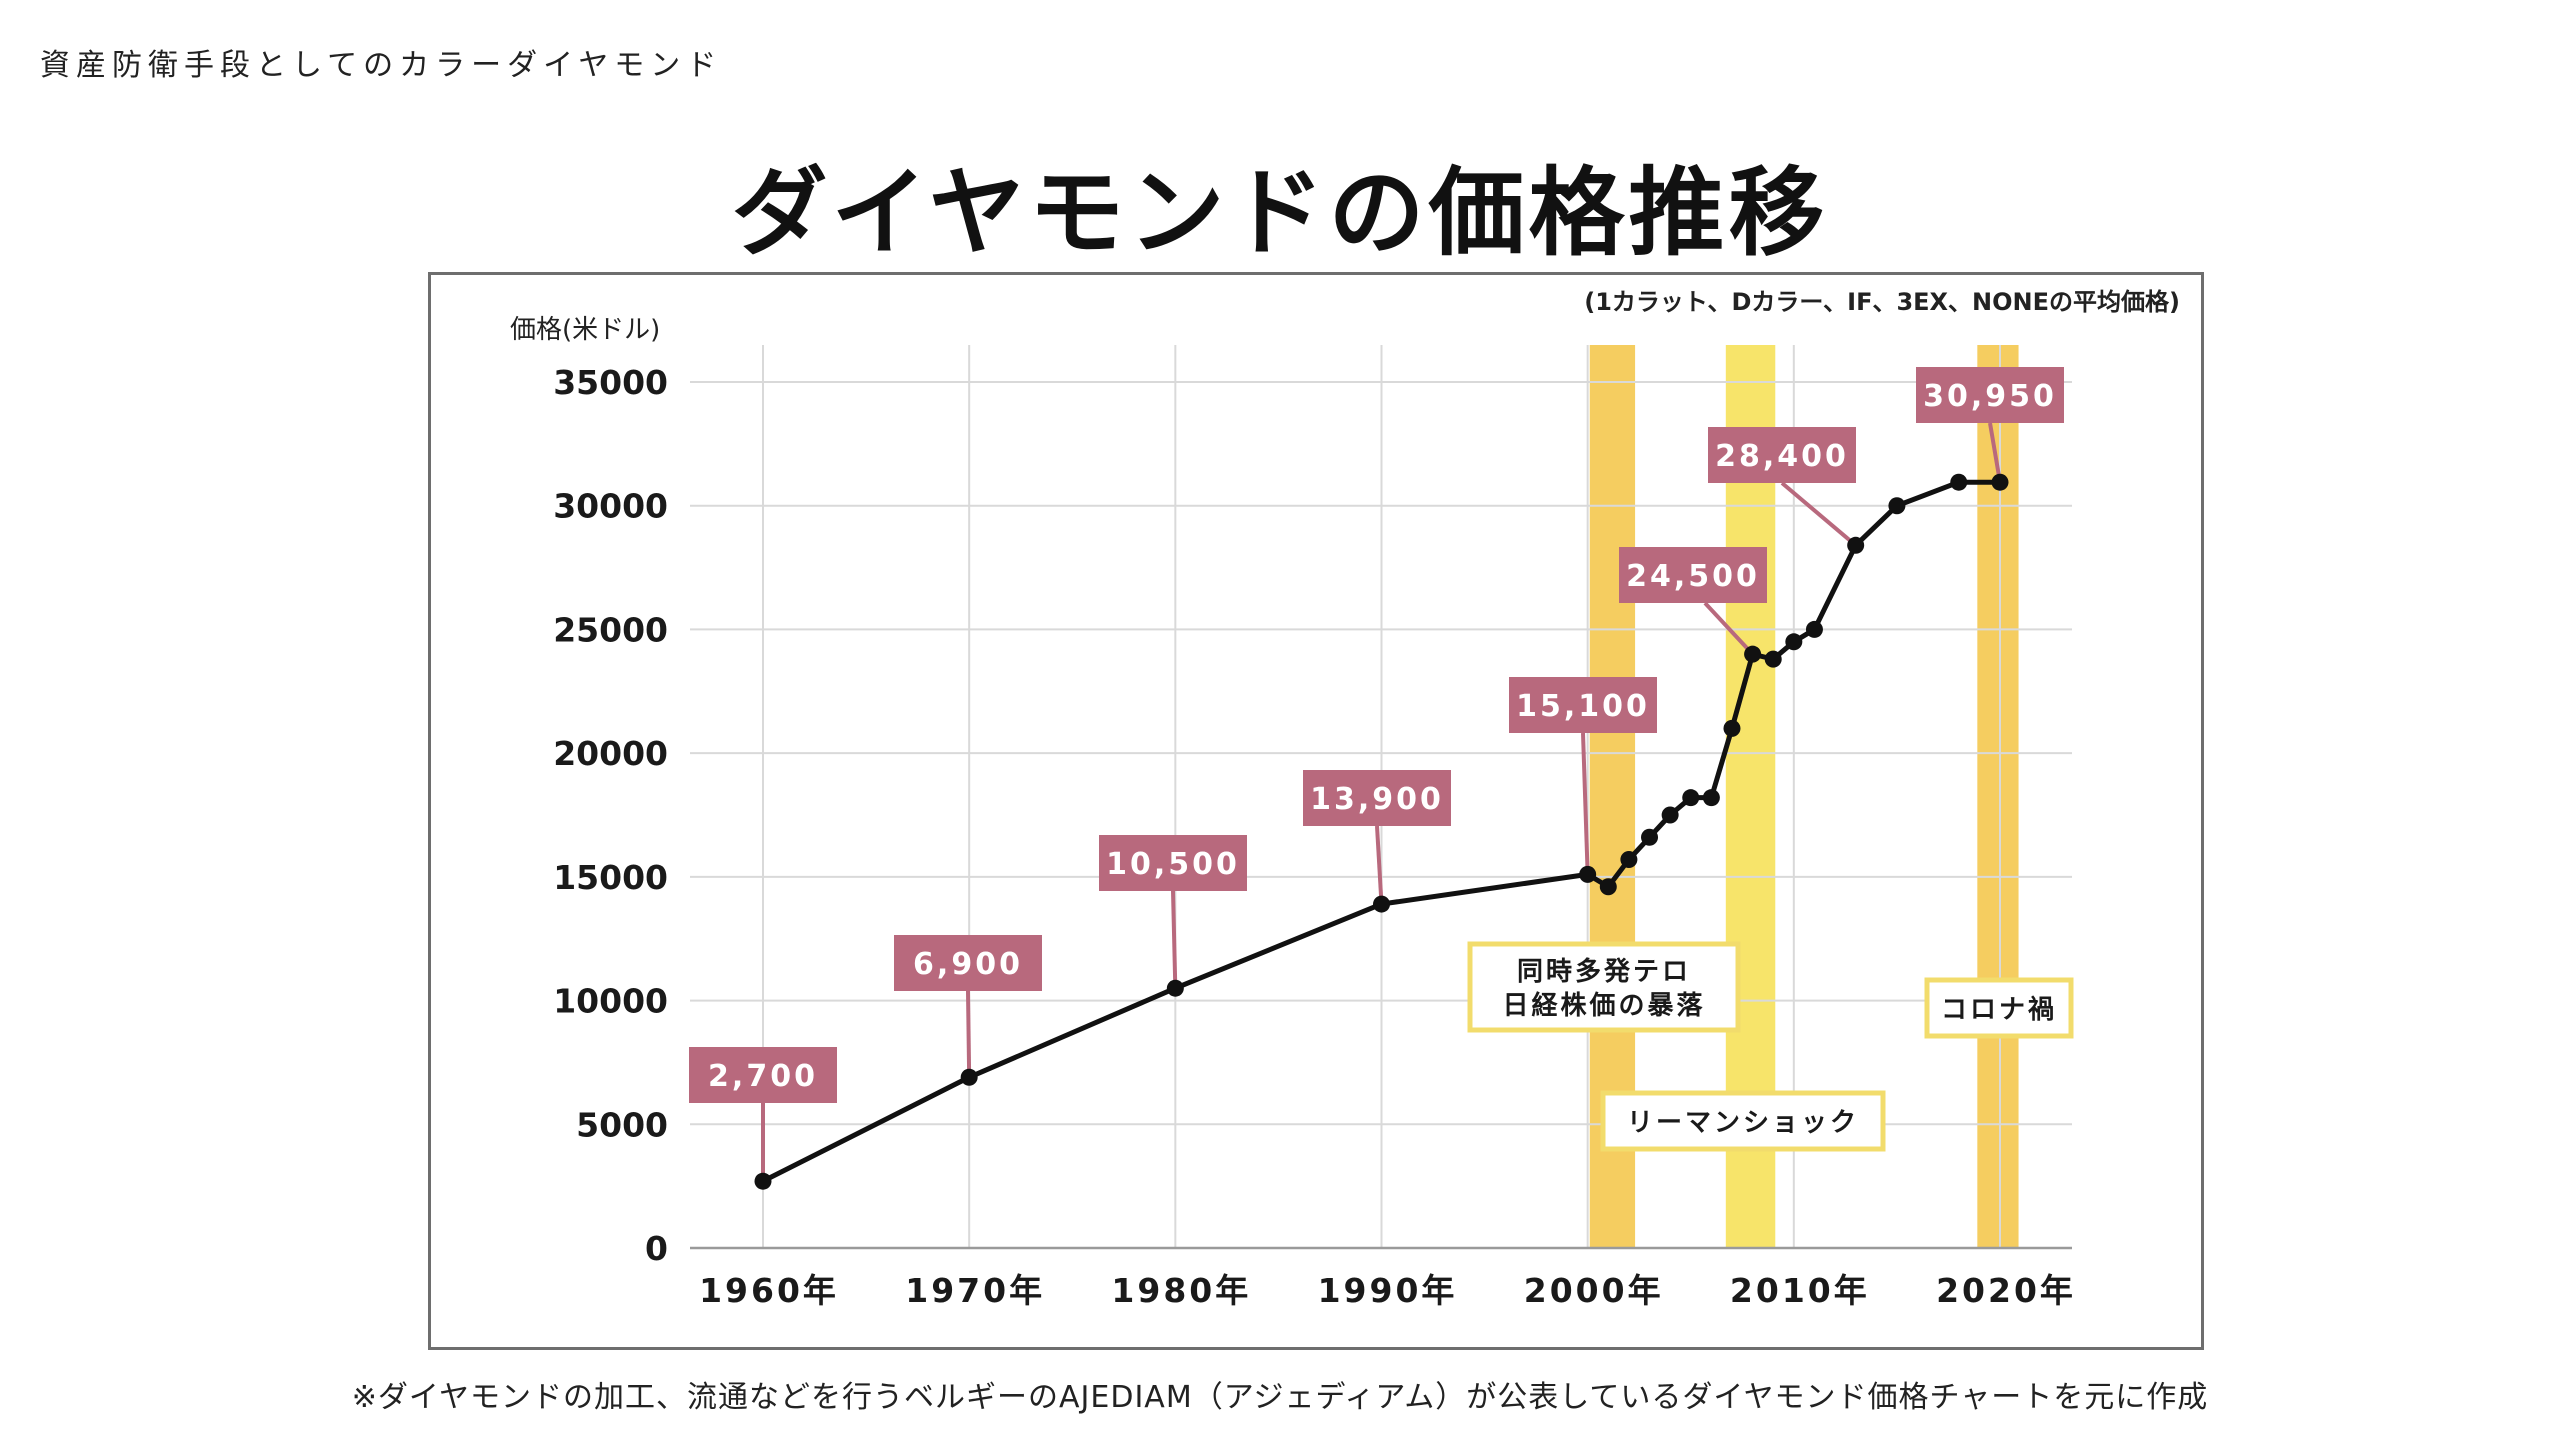  I want to click on value-label: 30,950, so click(1990, 396).